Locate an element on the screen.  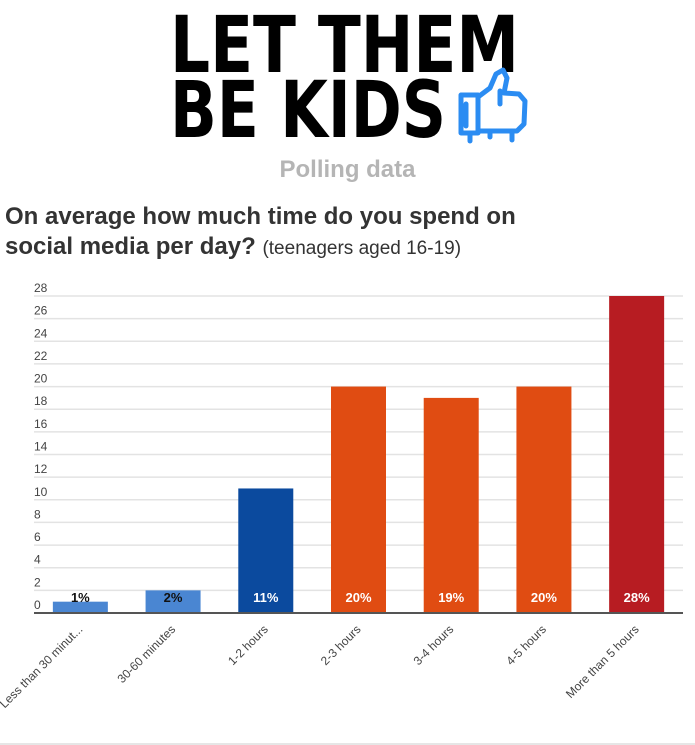
x-tick-label: More than 5 hours is located at coordinates (602, 661).